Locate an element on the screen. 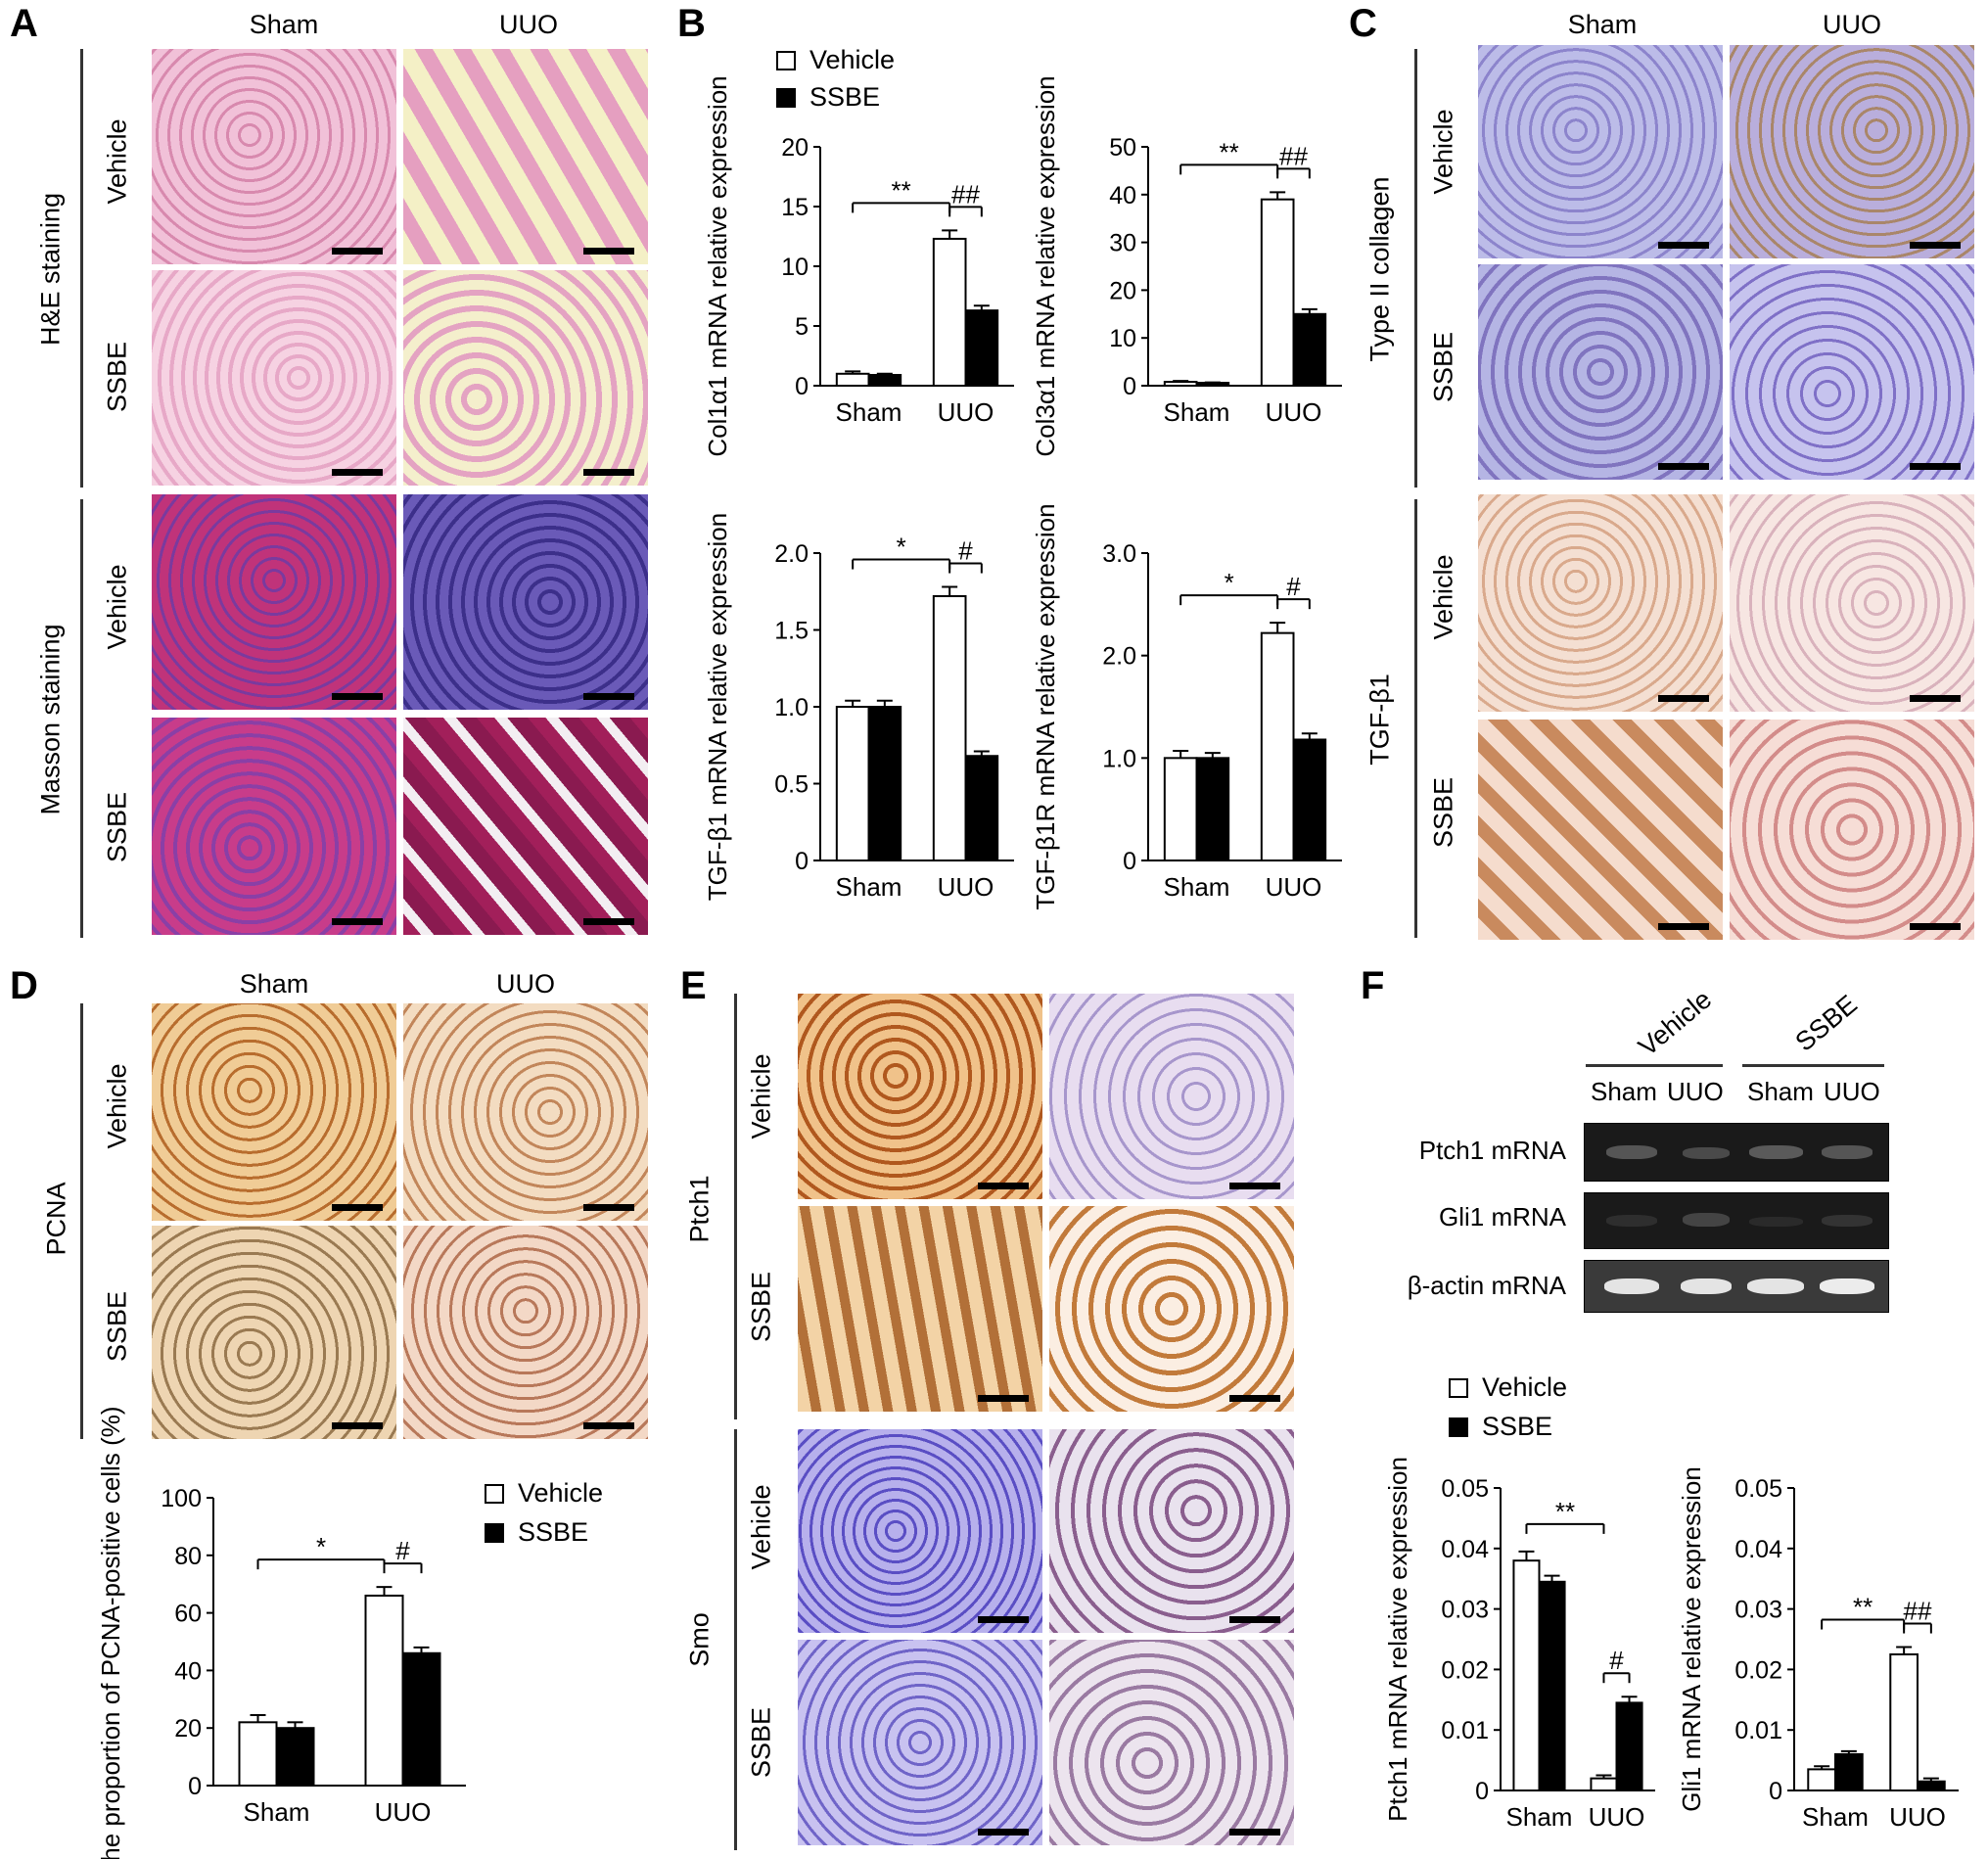  panel-b-legend-ssbe: SSBE is located at coordinates (828, 97).